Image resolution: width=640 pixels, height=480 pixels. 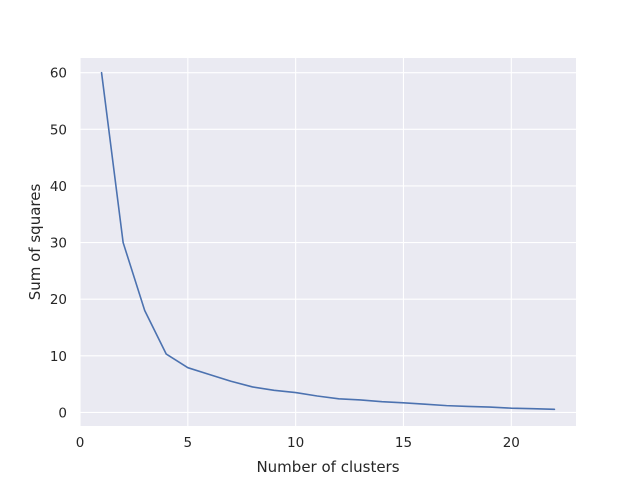 What do you see at coordinates (58, 74) in the screenshot?
I see `y-tick-label: 60` at bounding box center [58, 74].